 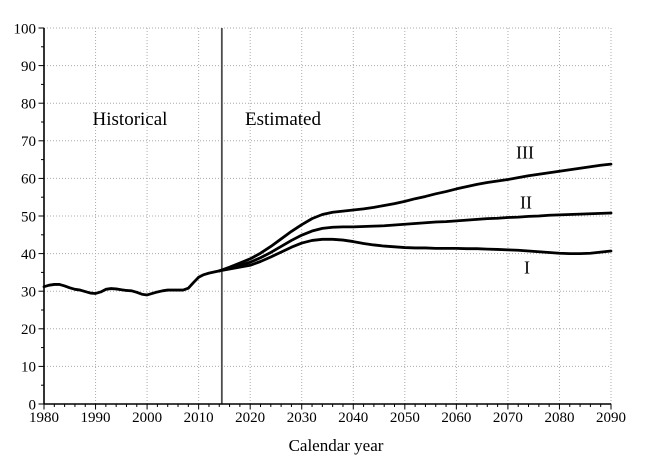 I want to click on x-tick-label: 1980, so click(x=44, y=418).